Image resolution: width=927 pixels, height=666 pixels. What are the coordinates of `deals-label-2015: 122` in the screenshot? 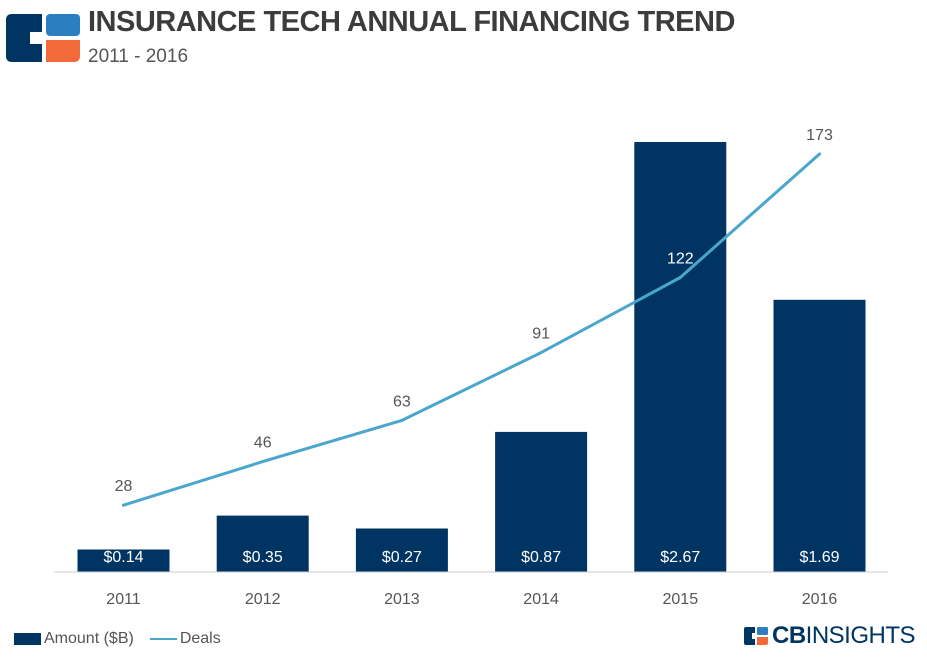 It's located at (680, 259).